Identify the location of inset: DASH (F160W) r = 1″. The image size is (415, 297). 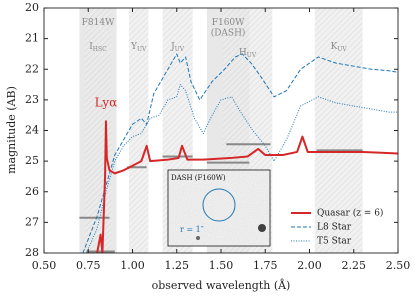
(219, 208).